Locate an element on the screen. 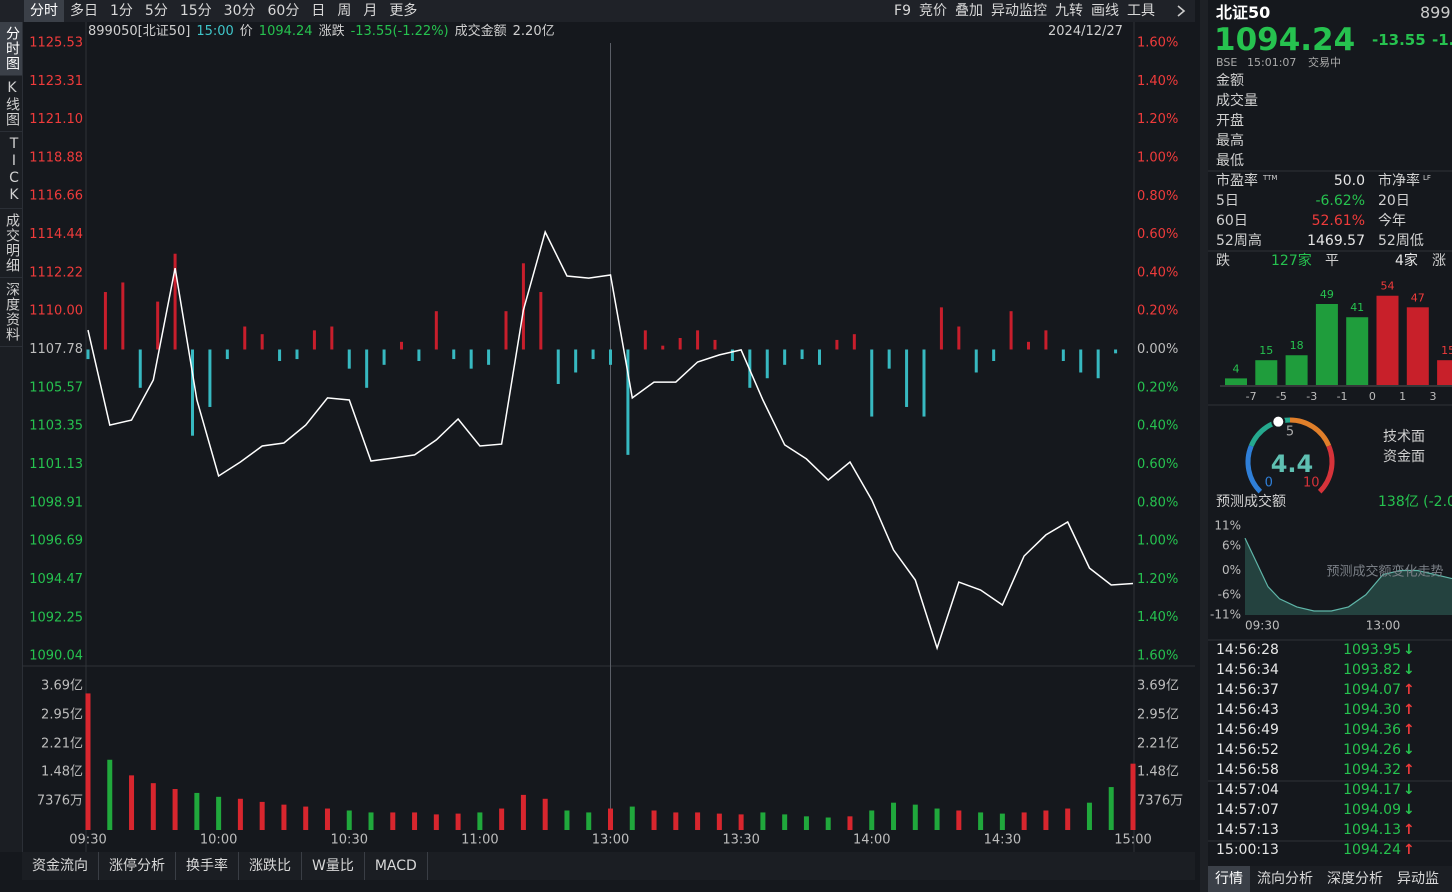 The image size is (1452, 892). tool-button: 叠加 is located at coordinates (969, 11).